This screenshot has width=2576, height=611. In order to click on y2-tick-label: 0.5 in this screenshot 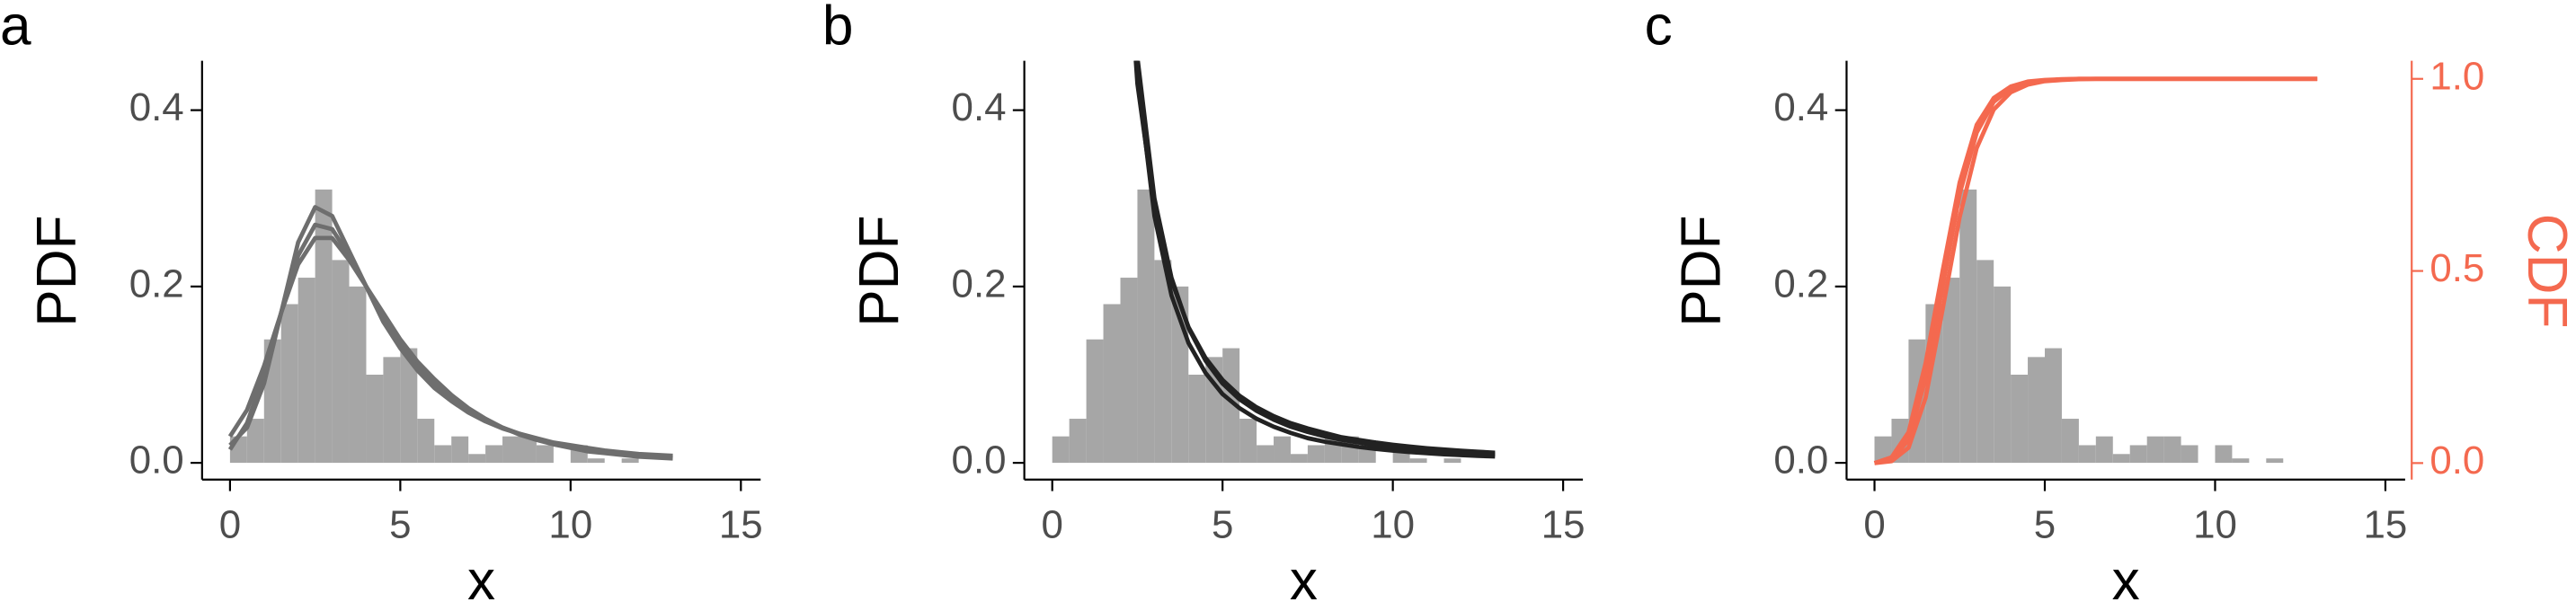, I will do `click(2456, 268)`.